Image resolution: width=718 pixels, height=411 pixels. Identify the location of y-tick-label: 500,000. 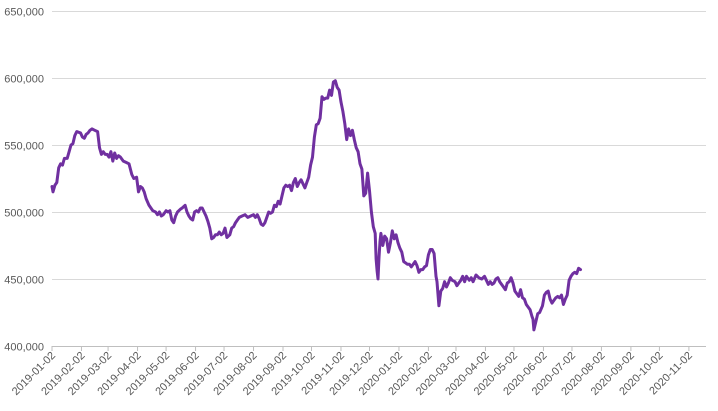
(24, 214).